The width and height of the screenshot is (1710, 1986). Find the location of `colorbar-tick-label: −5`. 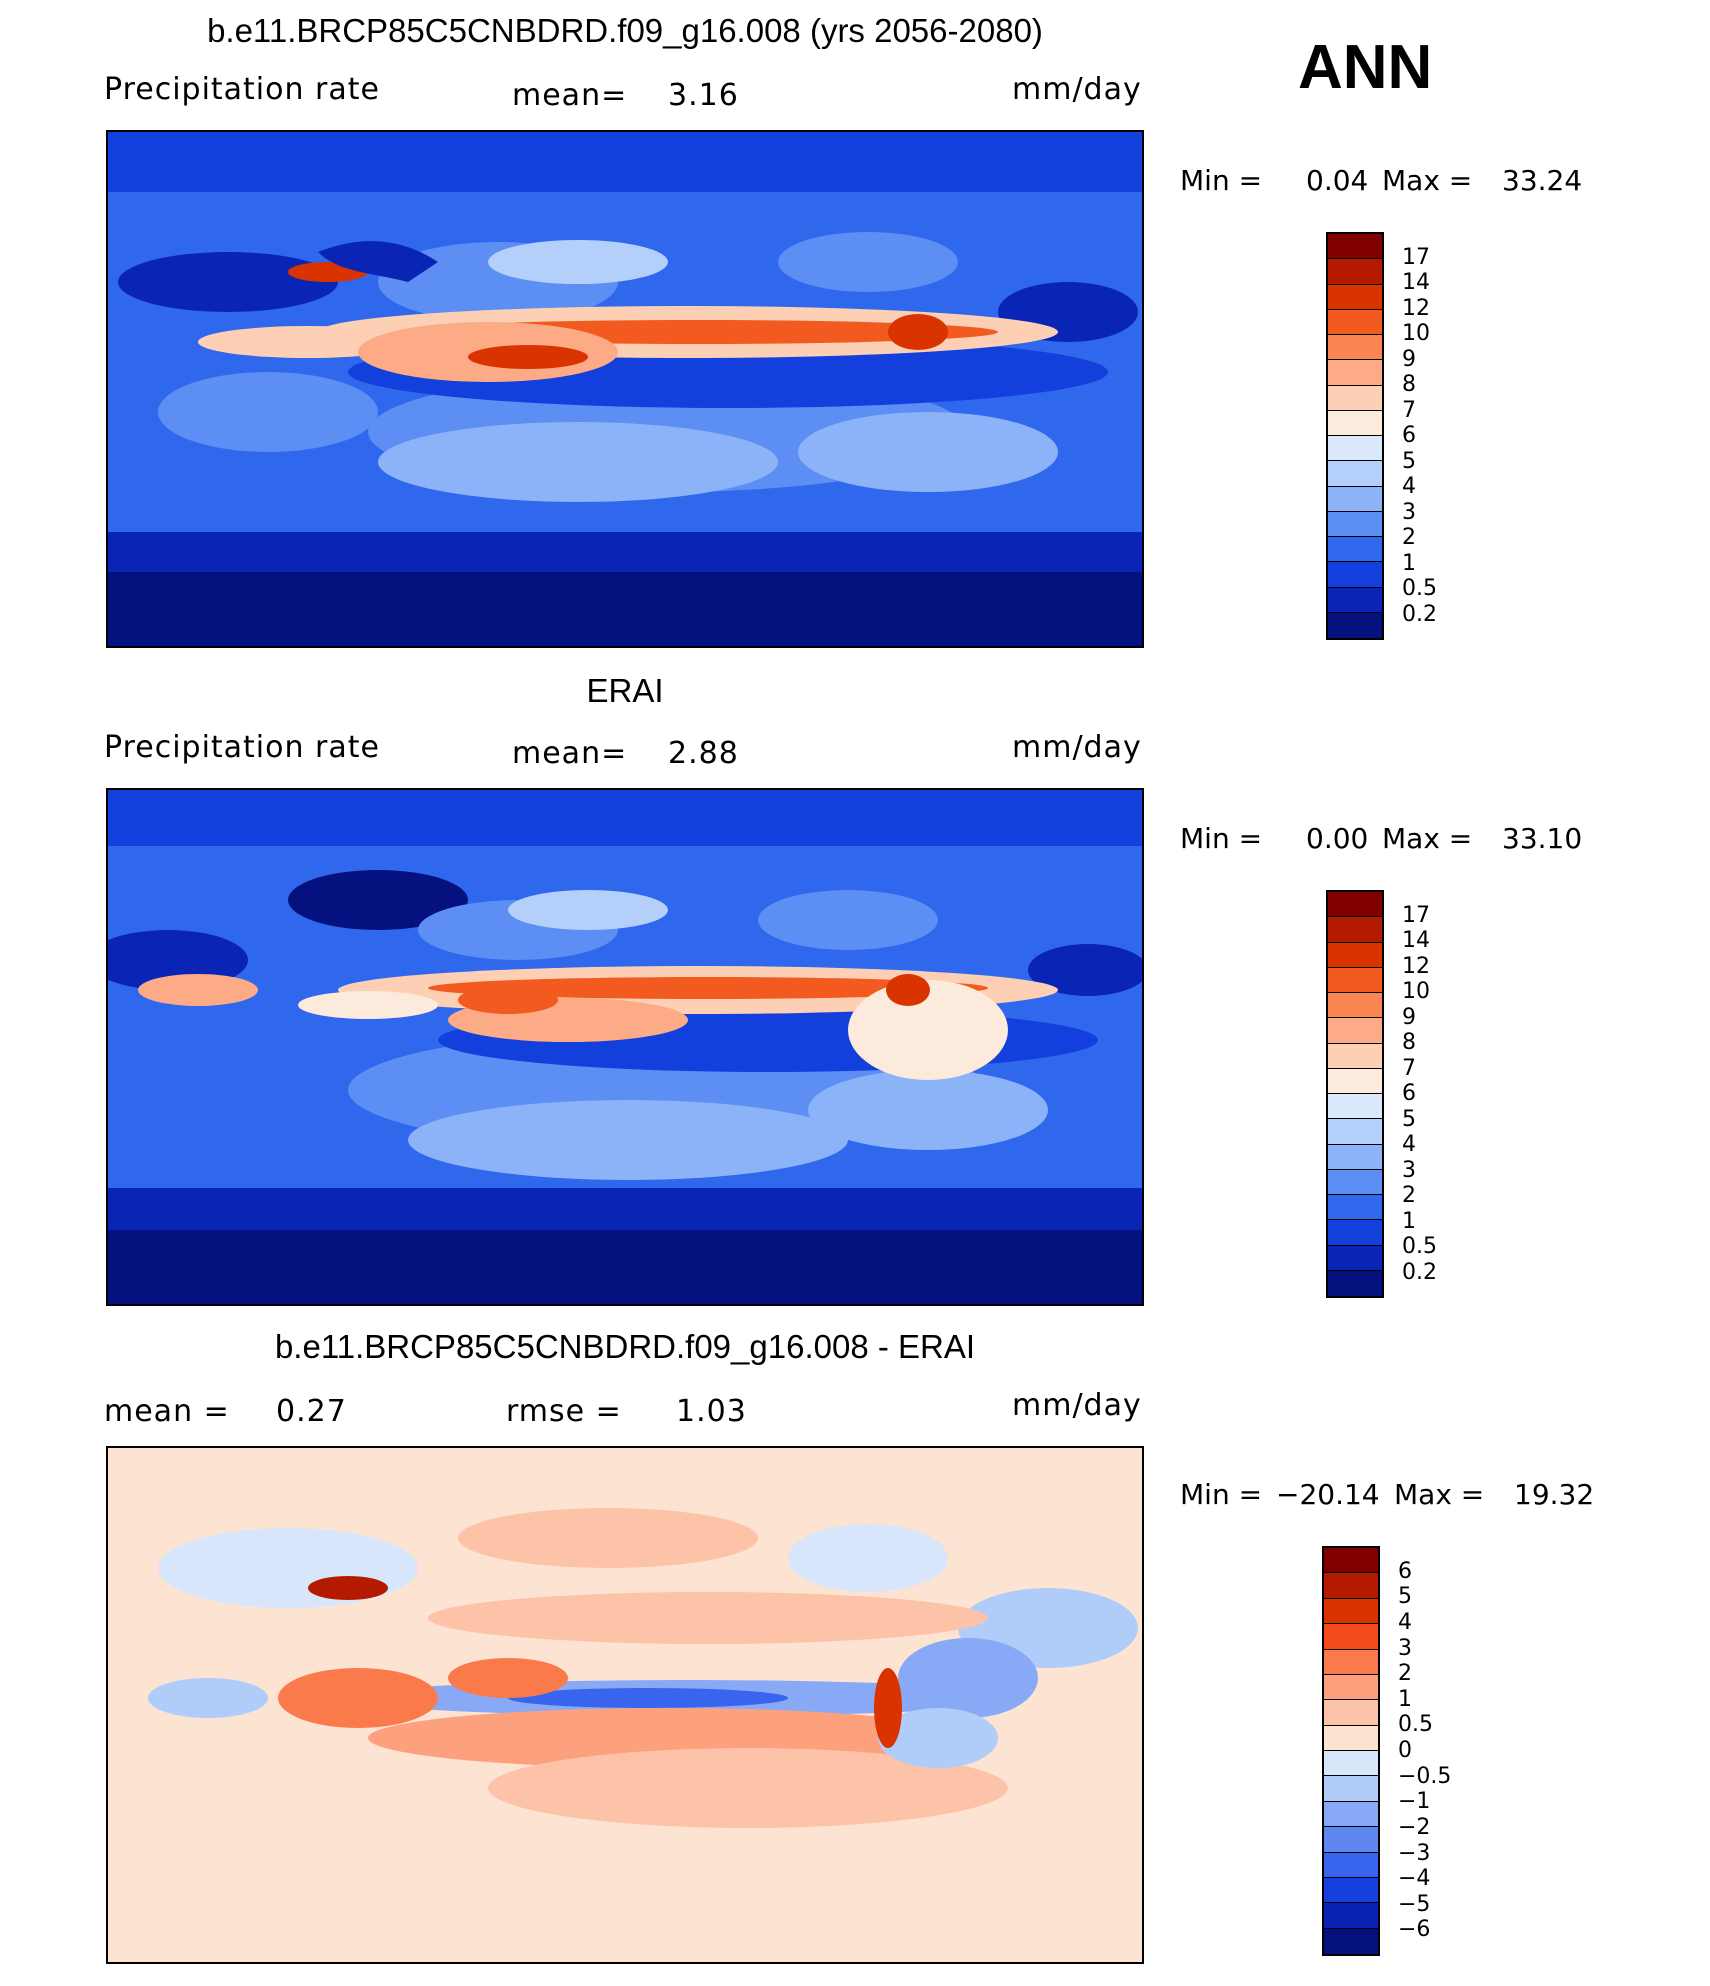

colorbar-tick-label: −5 is located at coordinates (1414, 1904).